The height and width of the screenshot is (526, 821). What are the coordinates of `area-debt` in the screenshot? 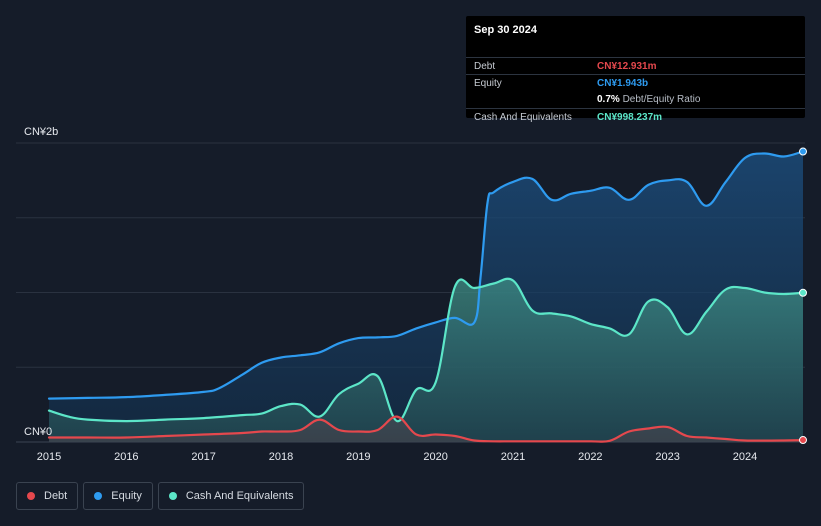 It's located at (426, 429).